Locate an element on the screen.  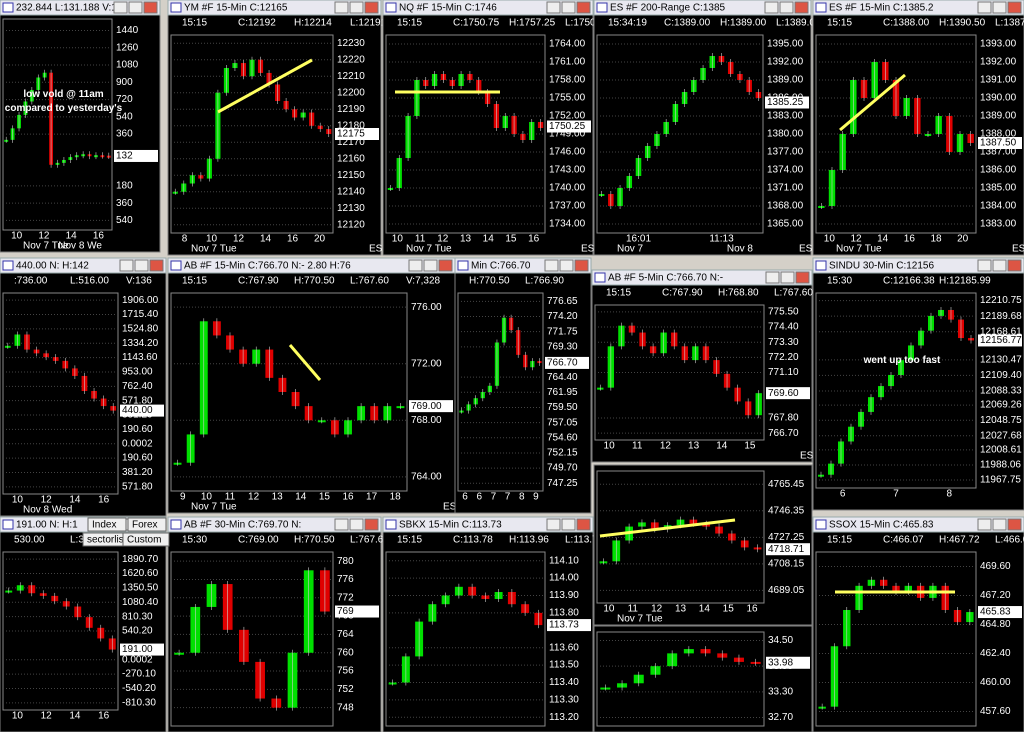
y-tick-label: 113.40 is located at coordinates (564, 682).